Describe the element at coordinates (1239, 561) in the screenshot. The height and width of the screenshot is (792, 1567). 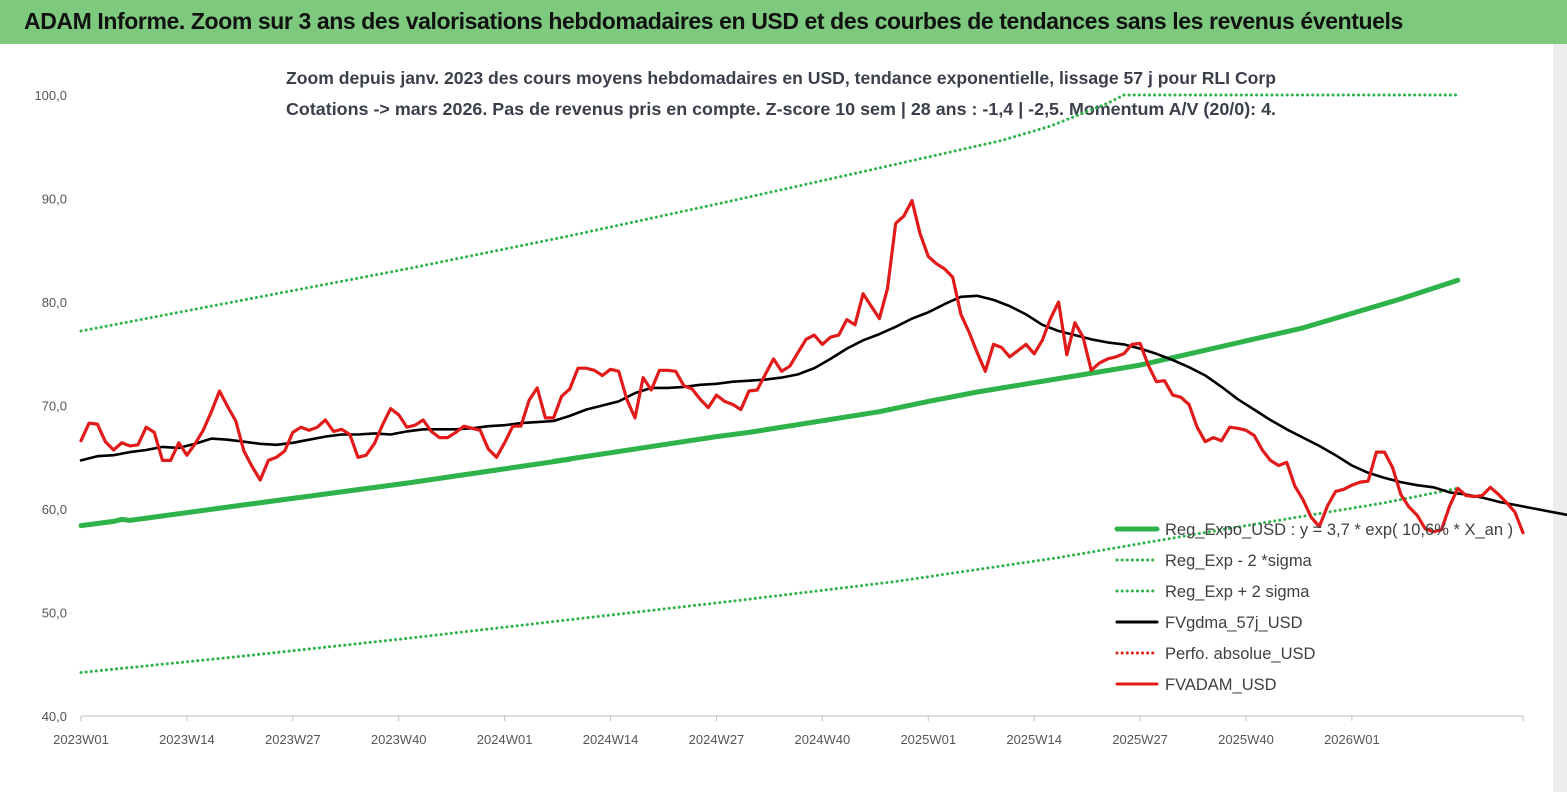
I see `legend-label: Reg_Exp - 2 *sigma` at that location.